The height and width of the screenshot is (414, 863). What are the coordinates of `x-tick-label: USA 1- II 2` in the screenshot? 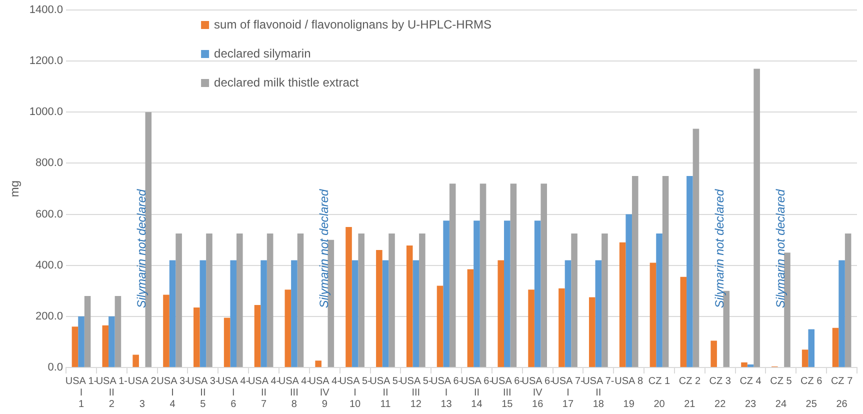 It's located at (112, 393).